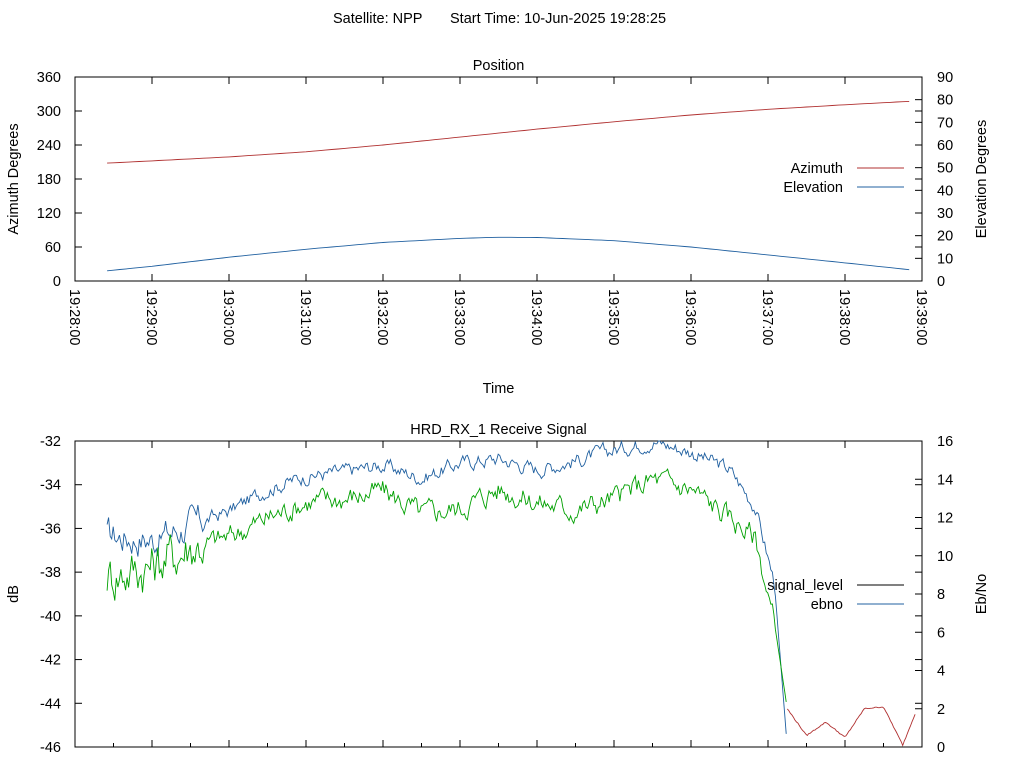 The height and width of the screenshot is (768, 1024). I want to click on chart-title: HRD_RX_1 Receive Signal, so click(498, 430).